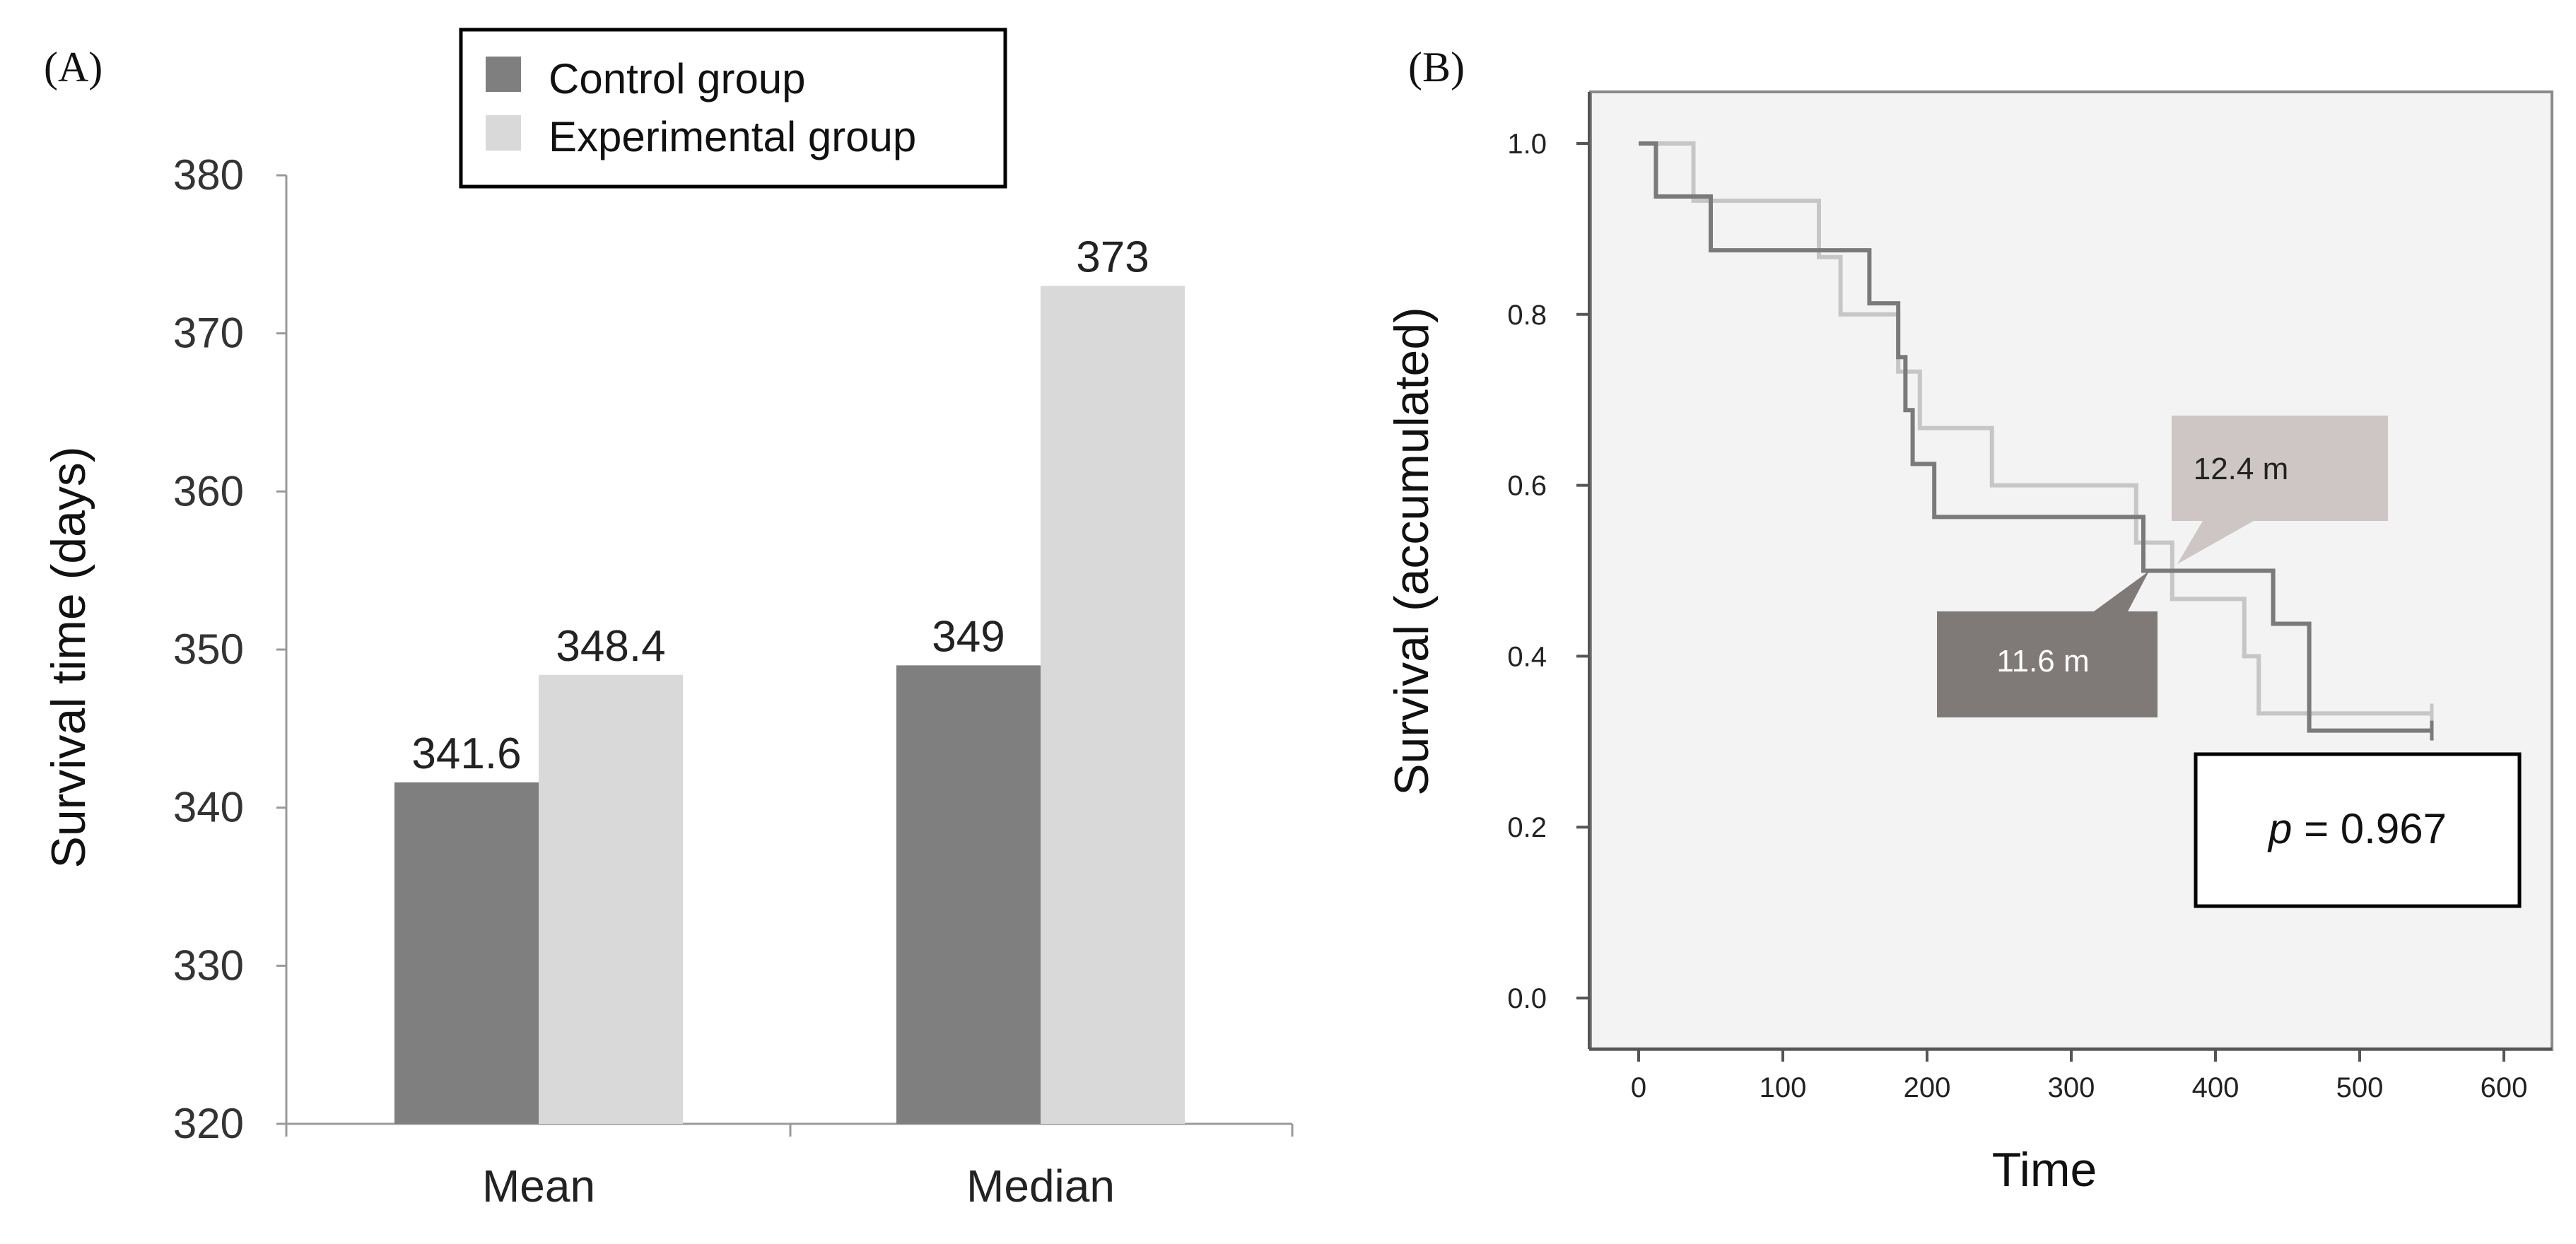 This screenshot has height=1244, width=2576. Describe the element at coordinates (503, 74) in the screenshot. I see `legend-swatch-control` at that location.